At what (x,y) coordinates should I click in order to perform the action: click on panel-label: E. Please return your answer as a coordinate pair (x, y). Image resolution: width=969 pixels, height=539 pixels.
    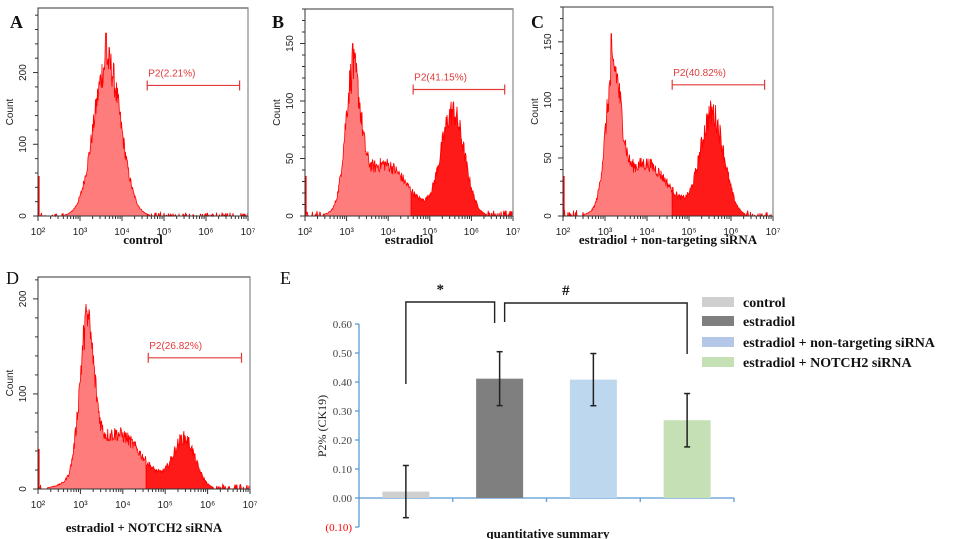
    Looking at the image, I should click on (285, 278).